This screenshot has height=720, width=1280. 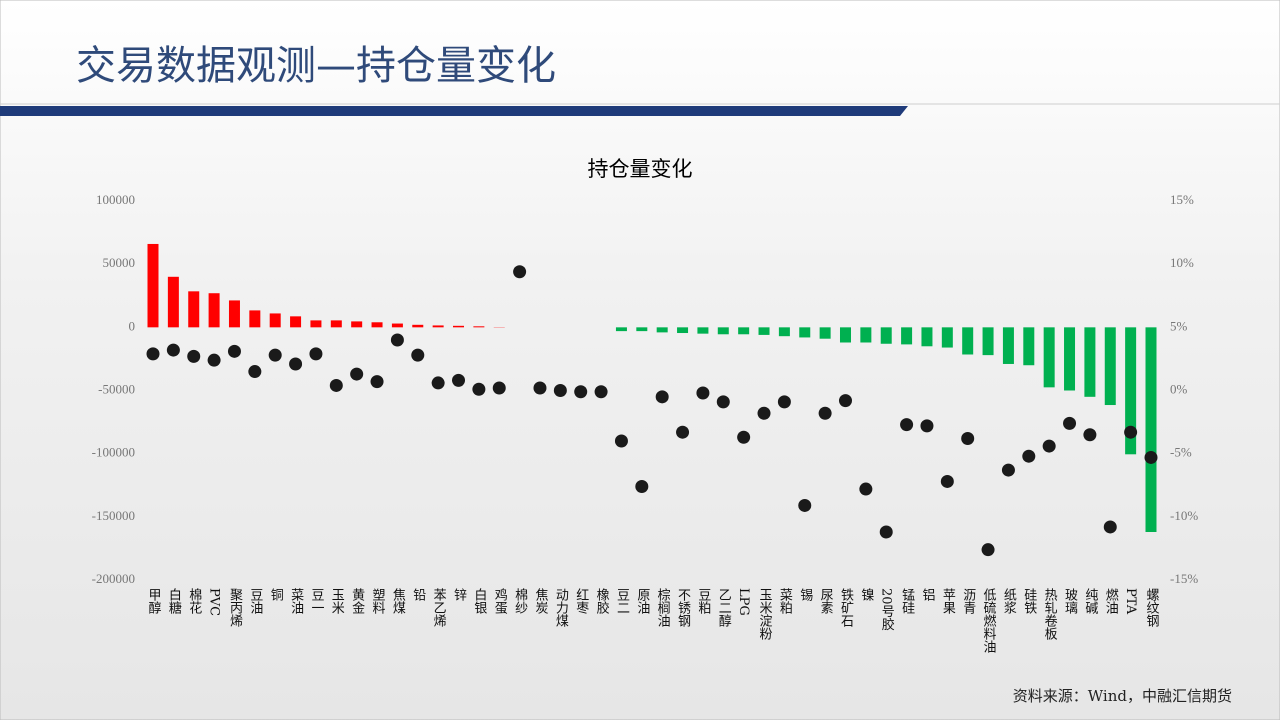 What do you see at coordinates (1111, 600) in the screenshot?
I see `x-tick-label: 燃油` at bounding box center [1111, 600].